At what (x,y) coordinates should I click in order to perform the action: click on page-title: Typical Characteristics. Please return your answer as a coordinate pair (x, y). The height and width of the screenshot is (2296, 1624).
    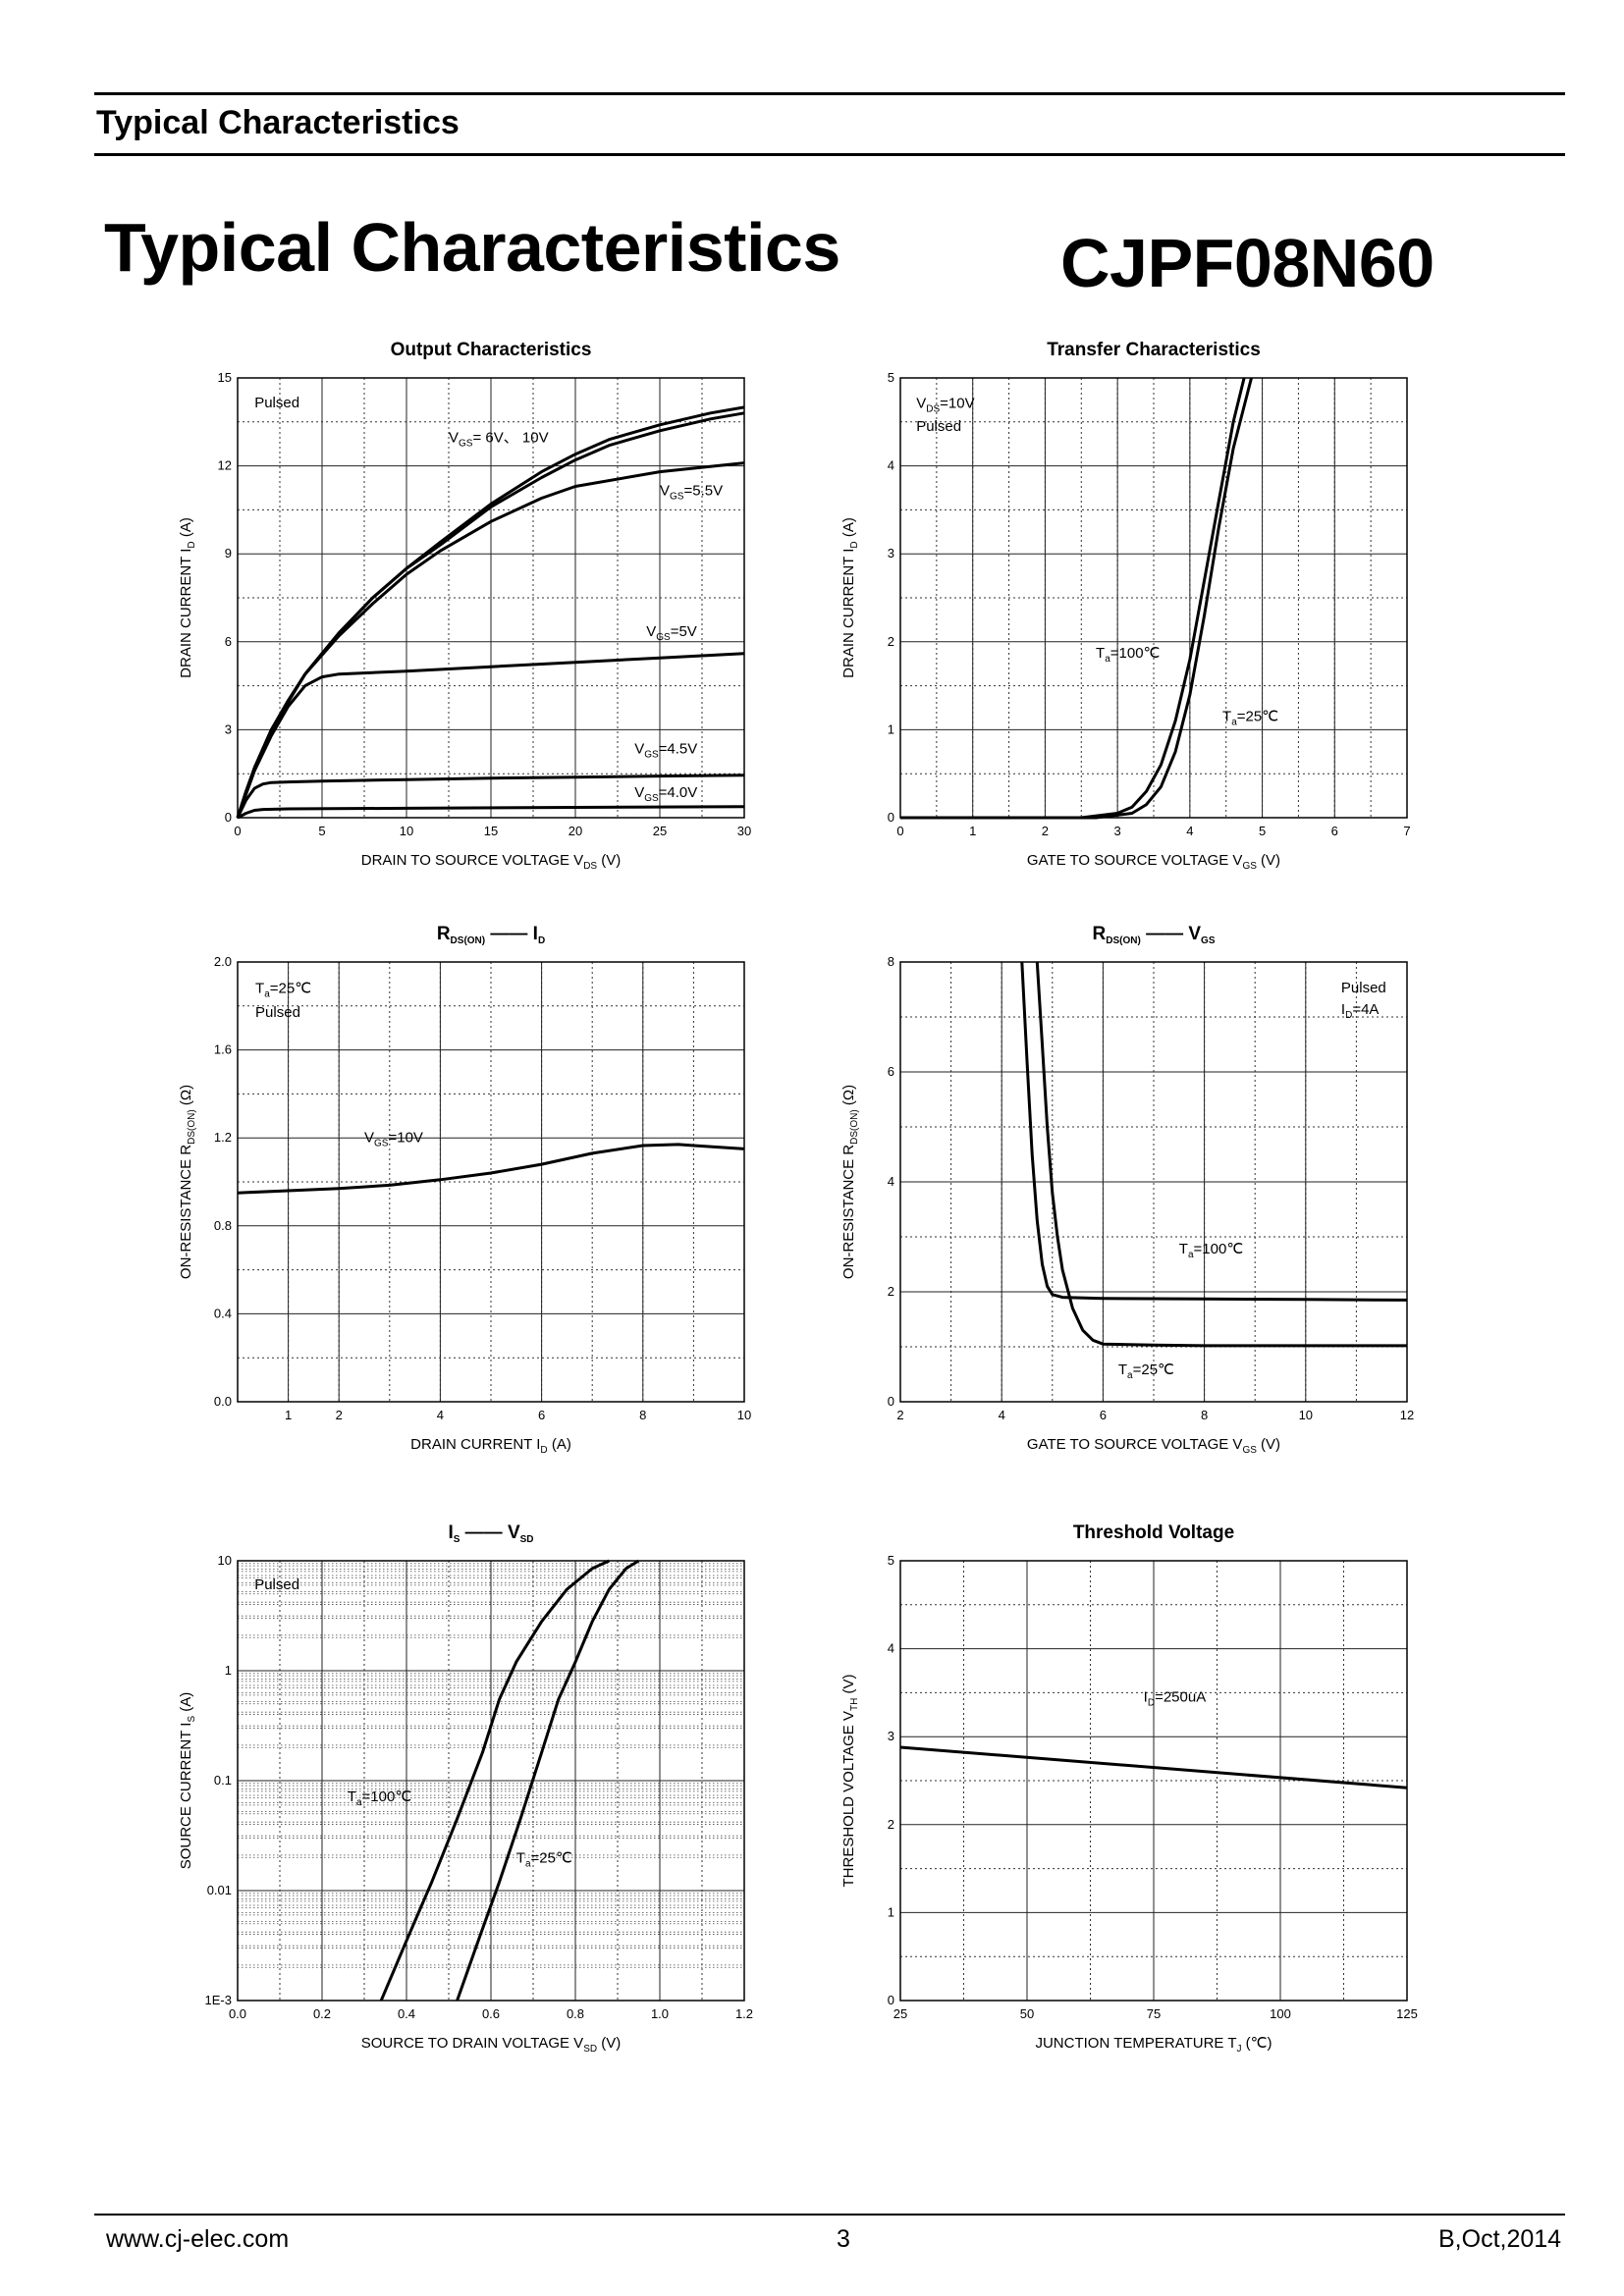
    Looking at the image, I should click on (472, 248).